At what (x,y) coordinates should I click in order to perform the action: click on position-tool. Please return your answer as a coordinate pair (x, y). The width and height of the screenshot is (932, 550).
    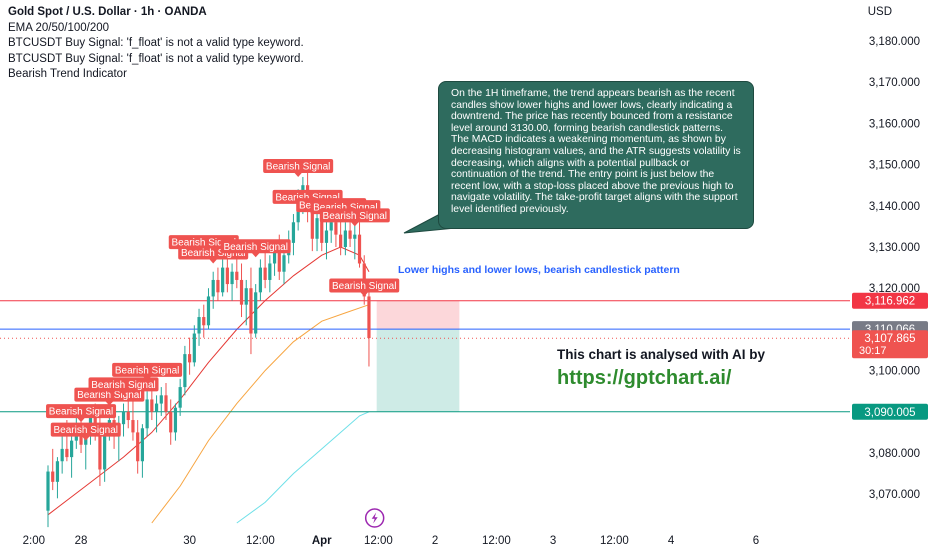
    Looking at the image, I should click on (418, 356).